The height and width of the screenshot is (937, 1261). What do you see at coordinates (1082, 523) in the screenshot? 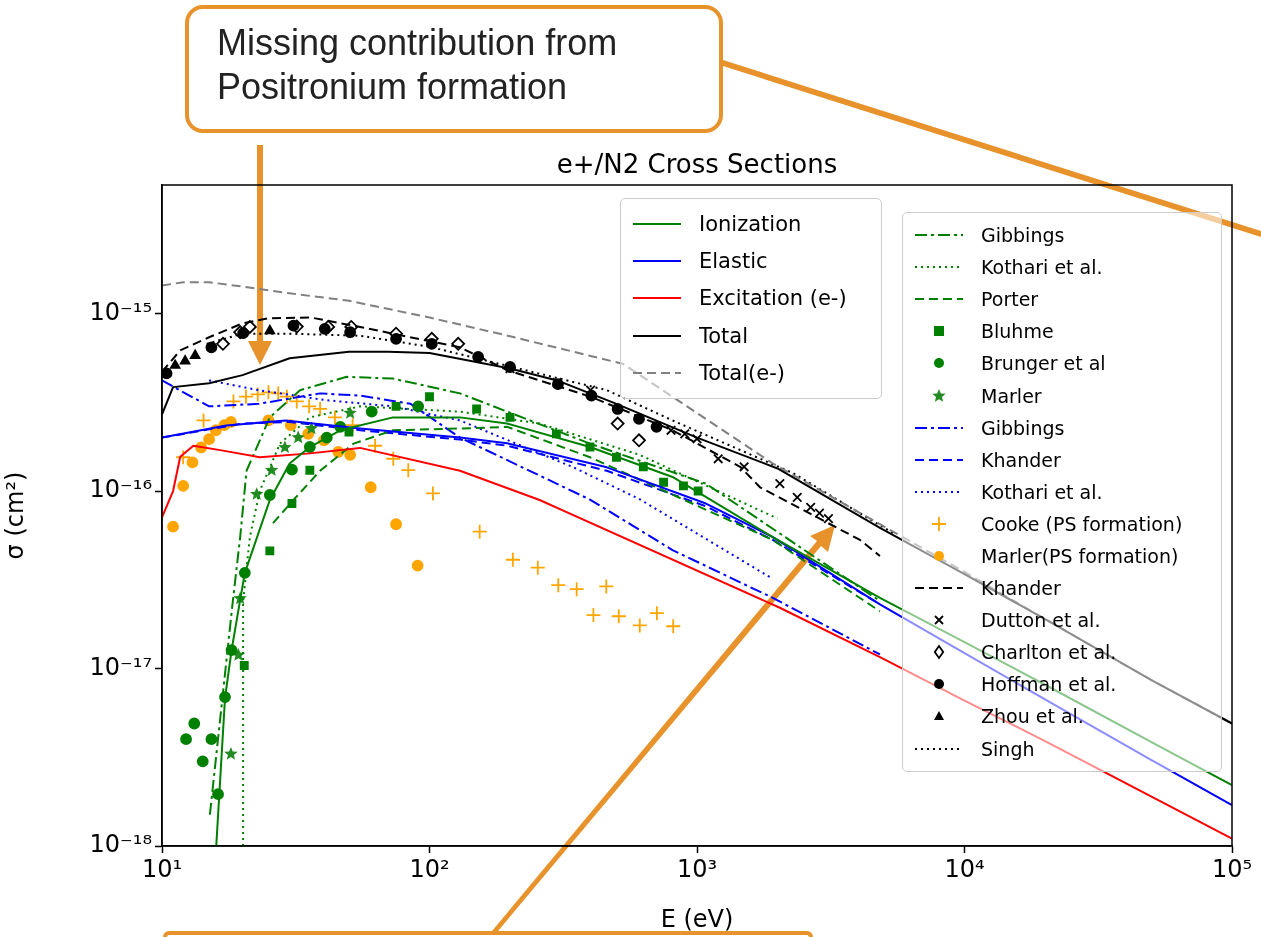
I see `legend-label: Cooke (PS formation)` at bounding box center [1082, 523].